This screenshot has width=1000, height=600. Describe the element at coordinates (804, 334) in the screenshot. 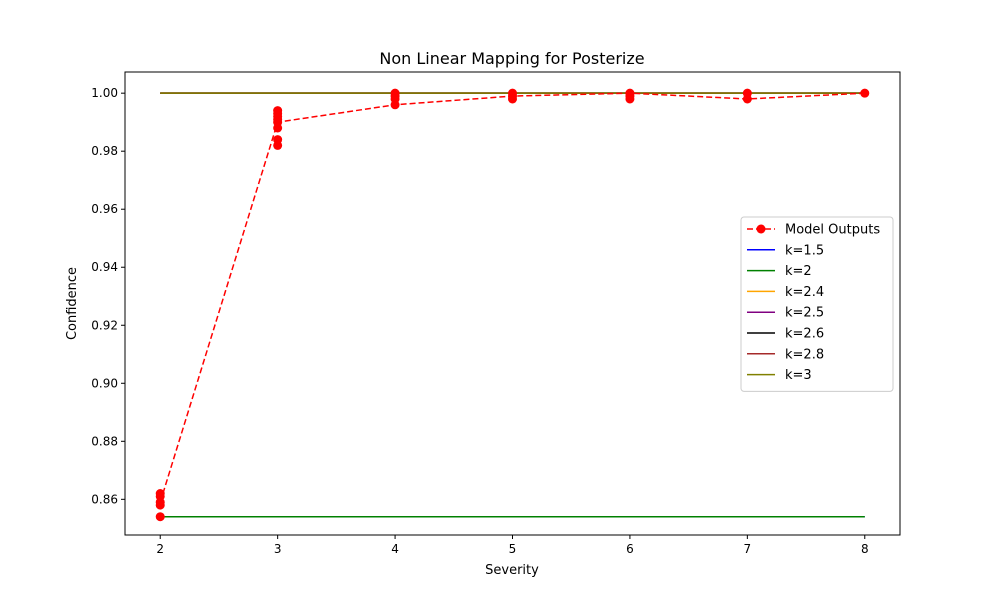

I see `legend-label: k=2.6` at that location.